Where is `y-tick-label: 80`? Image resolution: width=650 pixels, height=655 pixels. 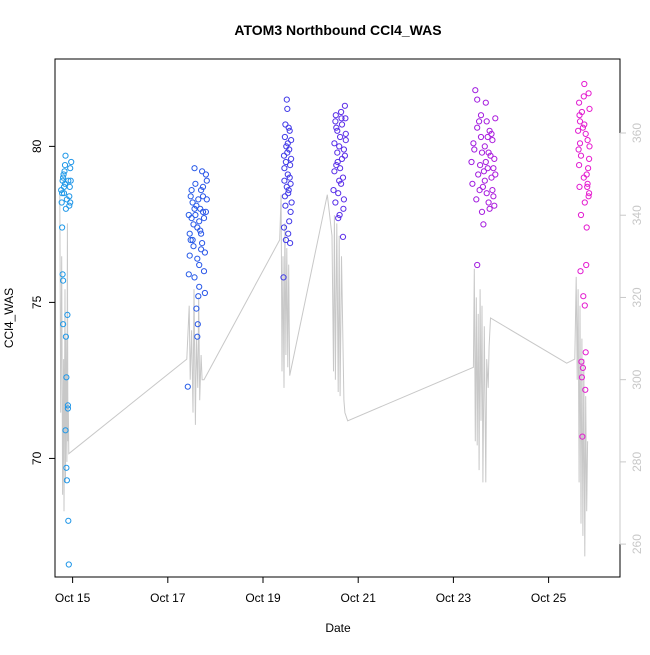
y-tick-label: 80 is located at coordinates (37, 146).